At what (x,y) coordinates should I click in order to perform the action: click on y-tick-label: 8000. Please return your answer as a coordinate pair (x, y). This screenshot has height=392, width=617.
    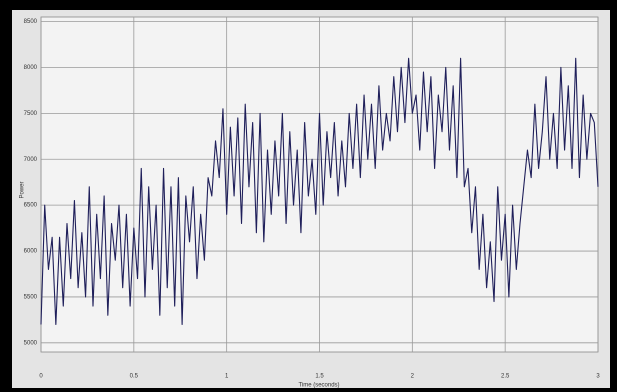
    Looking at the image, I should click on (31, 68).